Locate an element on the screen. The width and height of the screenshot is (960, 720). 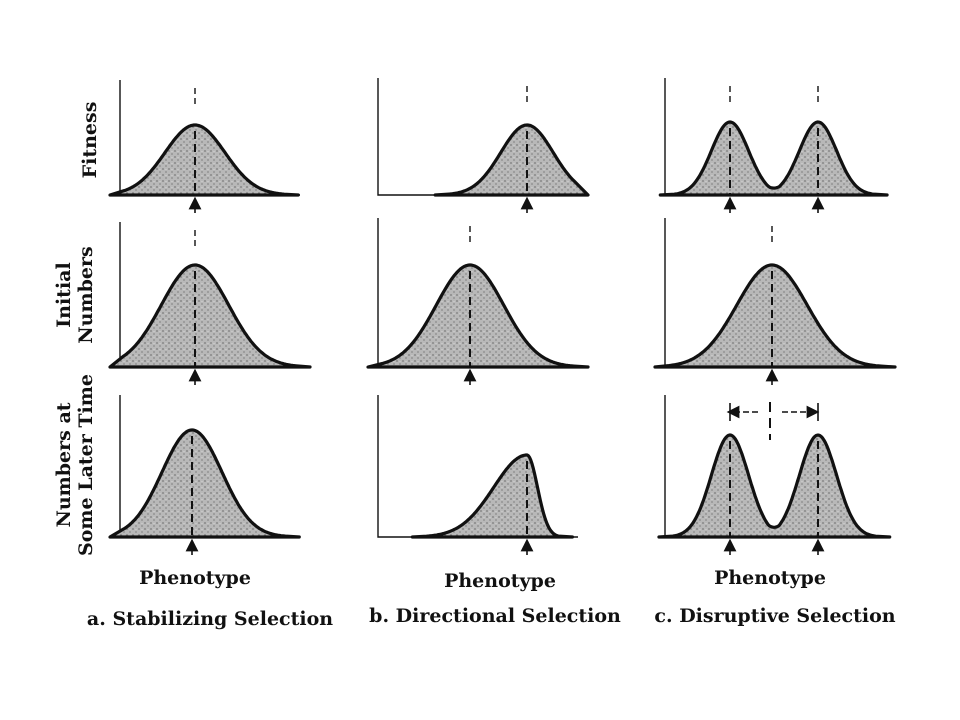
panel-r2-c0 is located at coordinates (204, 475).